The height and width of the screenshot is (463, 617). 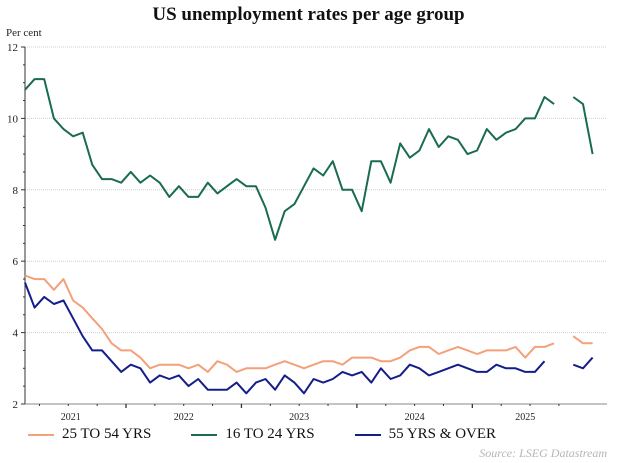 I want to click on y-tick-label: 2, so click(x=16, y=405).